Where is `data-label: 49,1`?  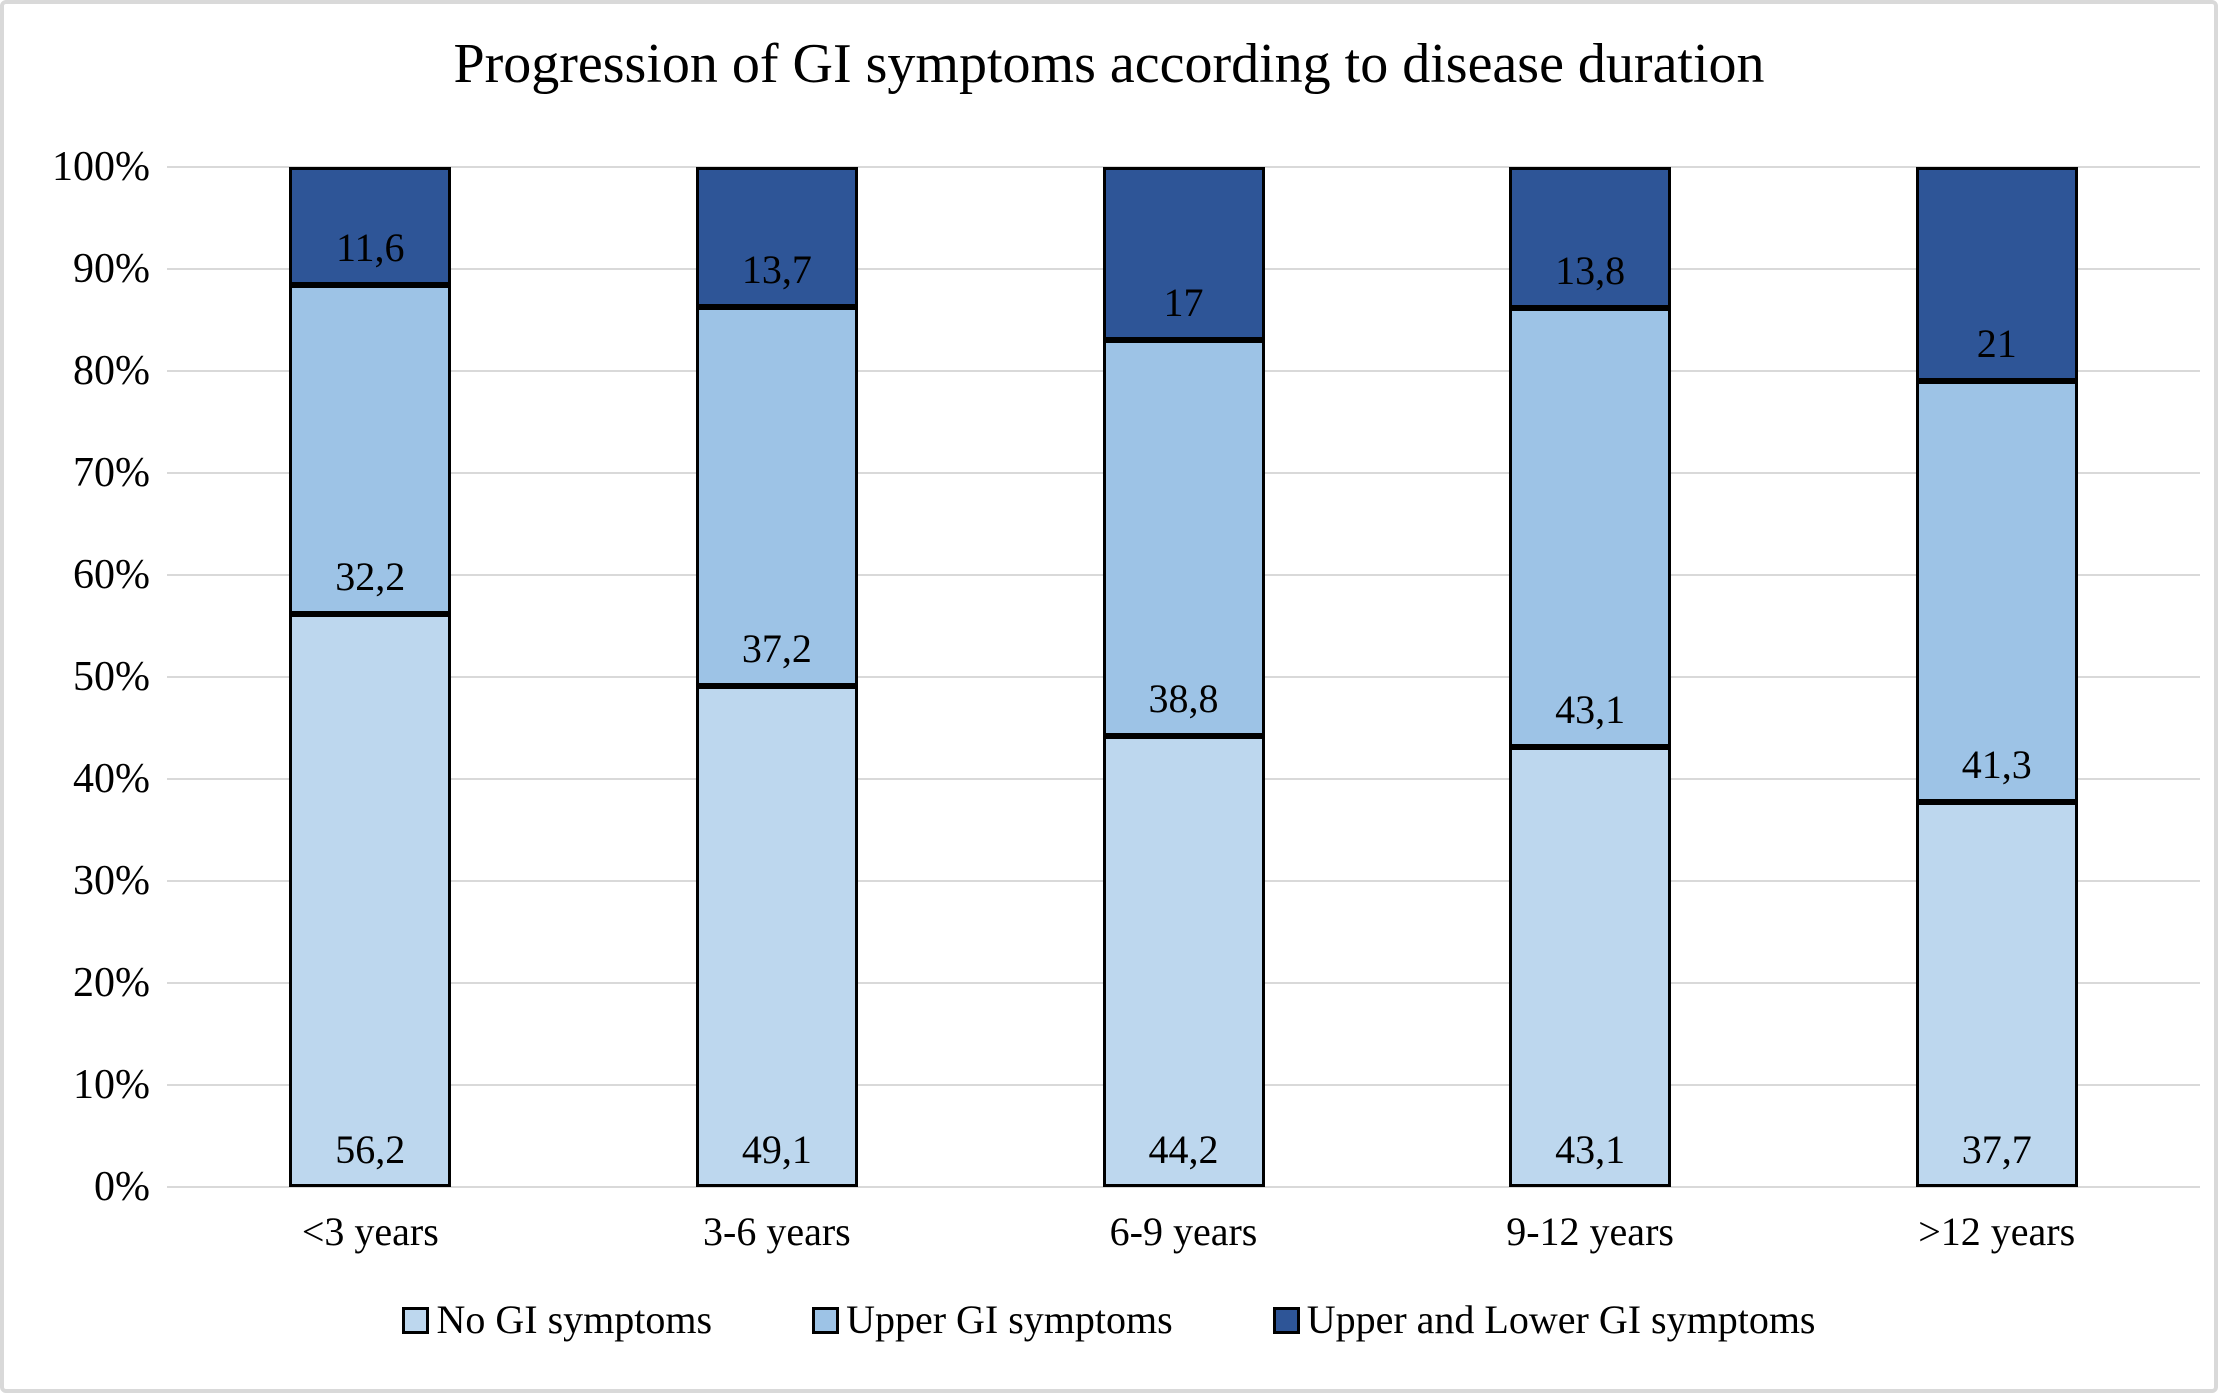
data-label: 49,1 is located at coordinates (776, 1149).